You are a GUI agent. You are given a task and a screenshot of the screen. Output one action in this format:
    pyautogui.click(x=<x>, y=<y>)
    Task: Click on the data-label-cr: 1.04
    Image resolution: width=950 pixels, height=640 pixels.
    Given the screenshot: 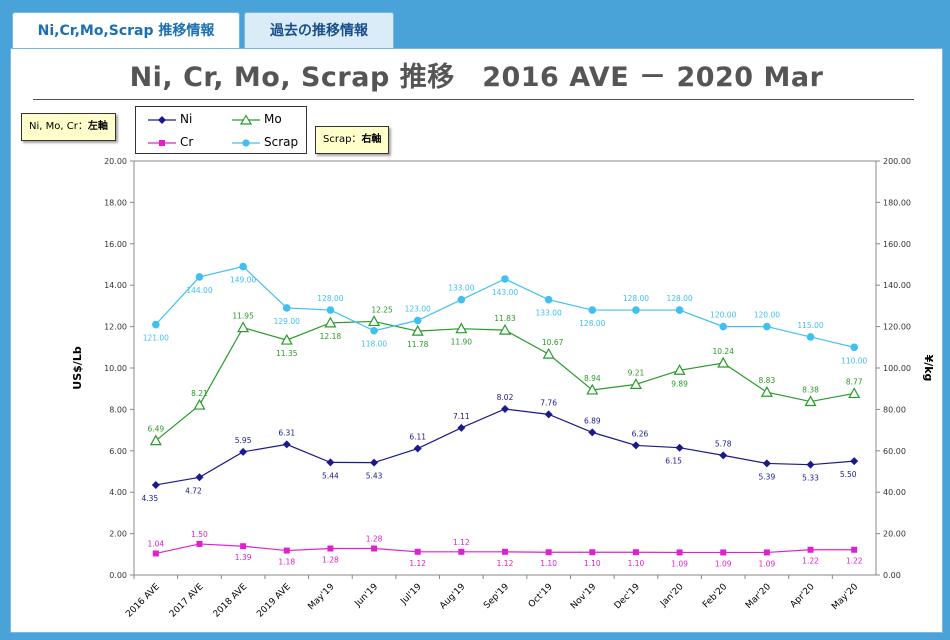 What is the action you would take?
    pyautogui.click(x=155, y=543)
    